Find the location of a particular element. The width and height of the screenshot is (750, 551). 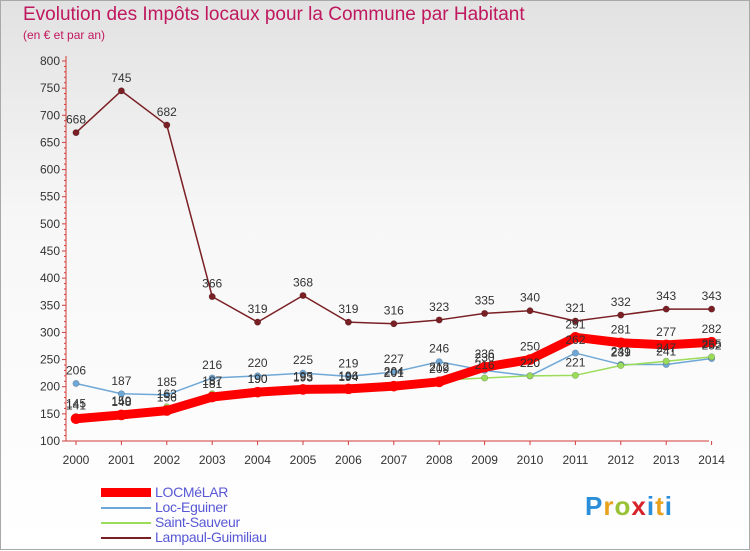

data-label: 145 is located at coordinates (76, 404).